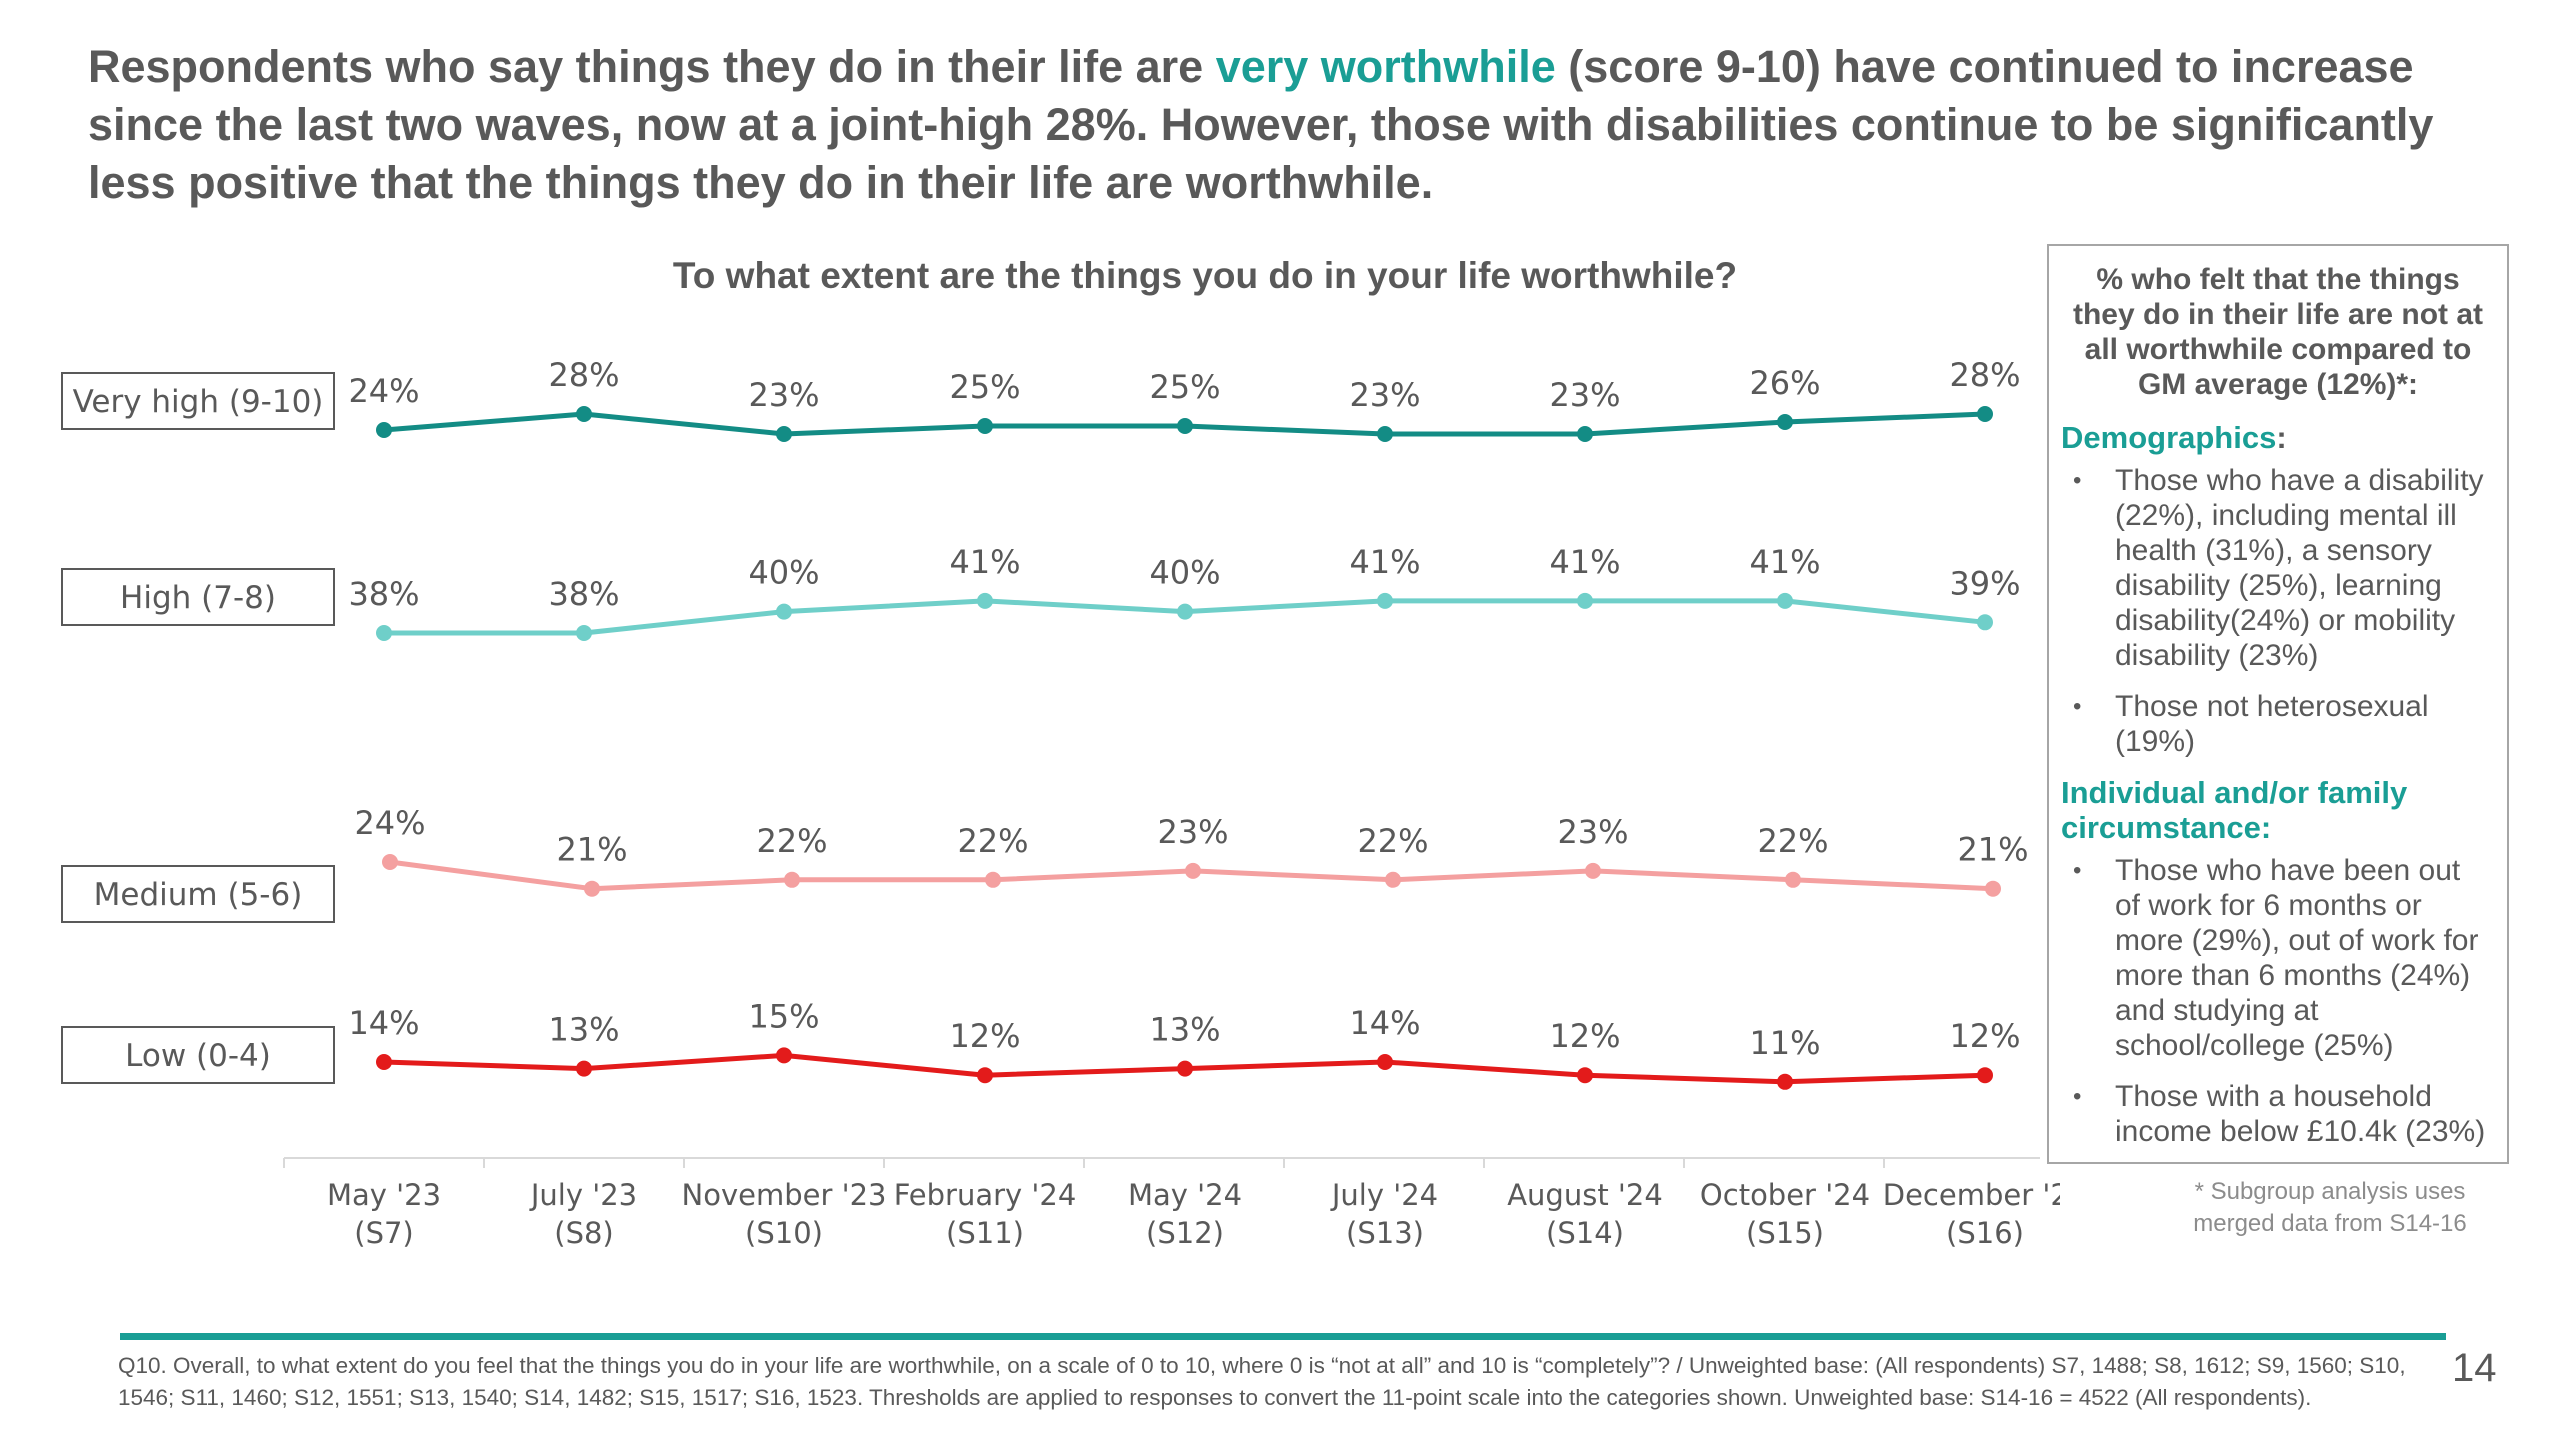 Image resolution: width=2560 pixels, height=1440 pixels. I want to click on data-label: 13%, so click(583, 1030).